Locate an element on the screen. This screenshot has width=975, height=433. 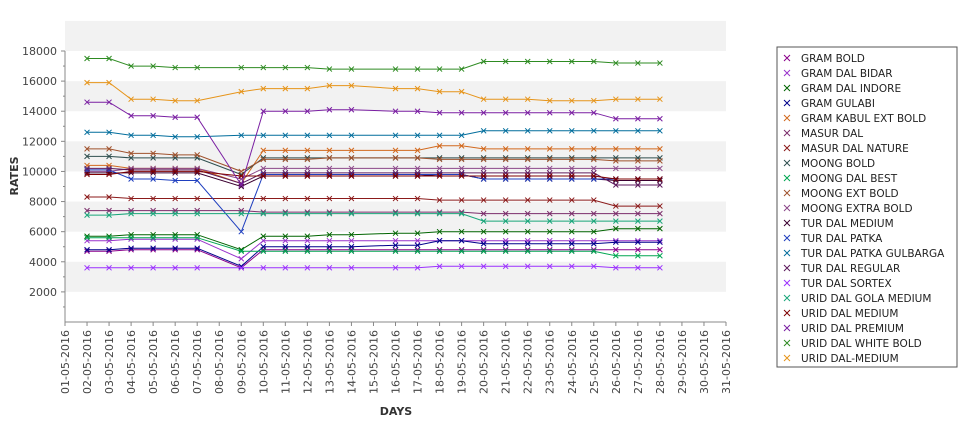
x-tick-label: 31-05-2016 is located at coordinates (726, 362).